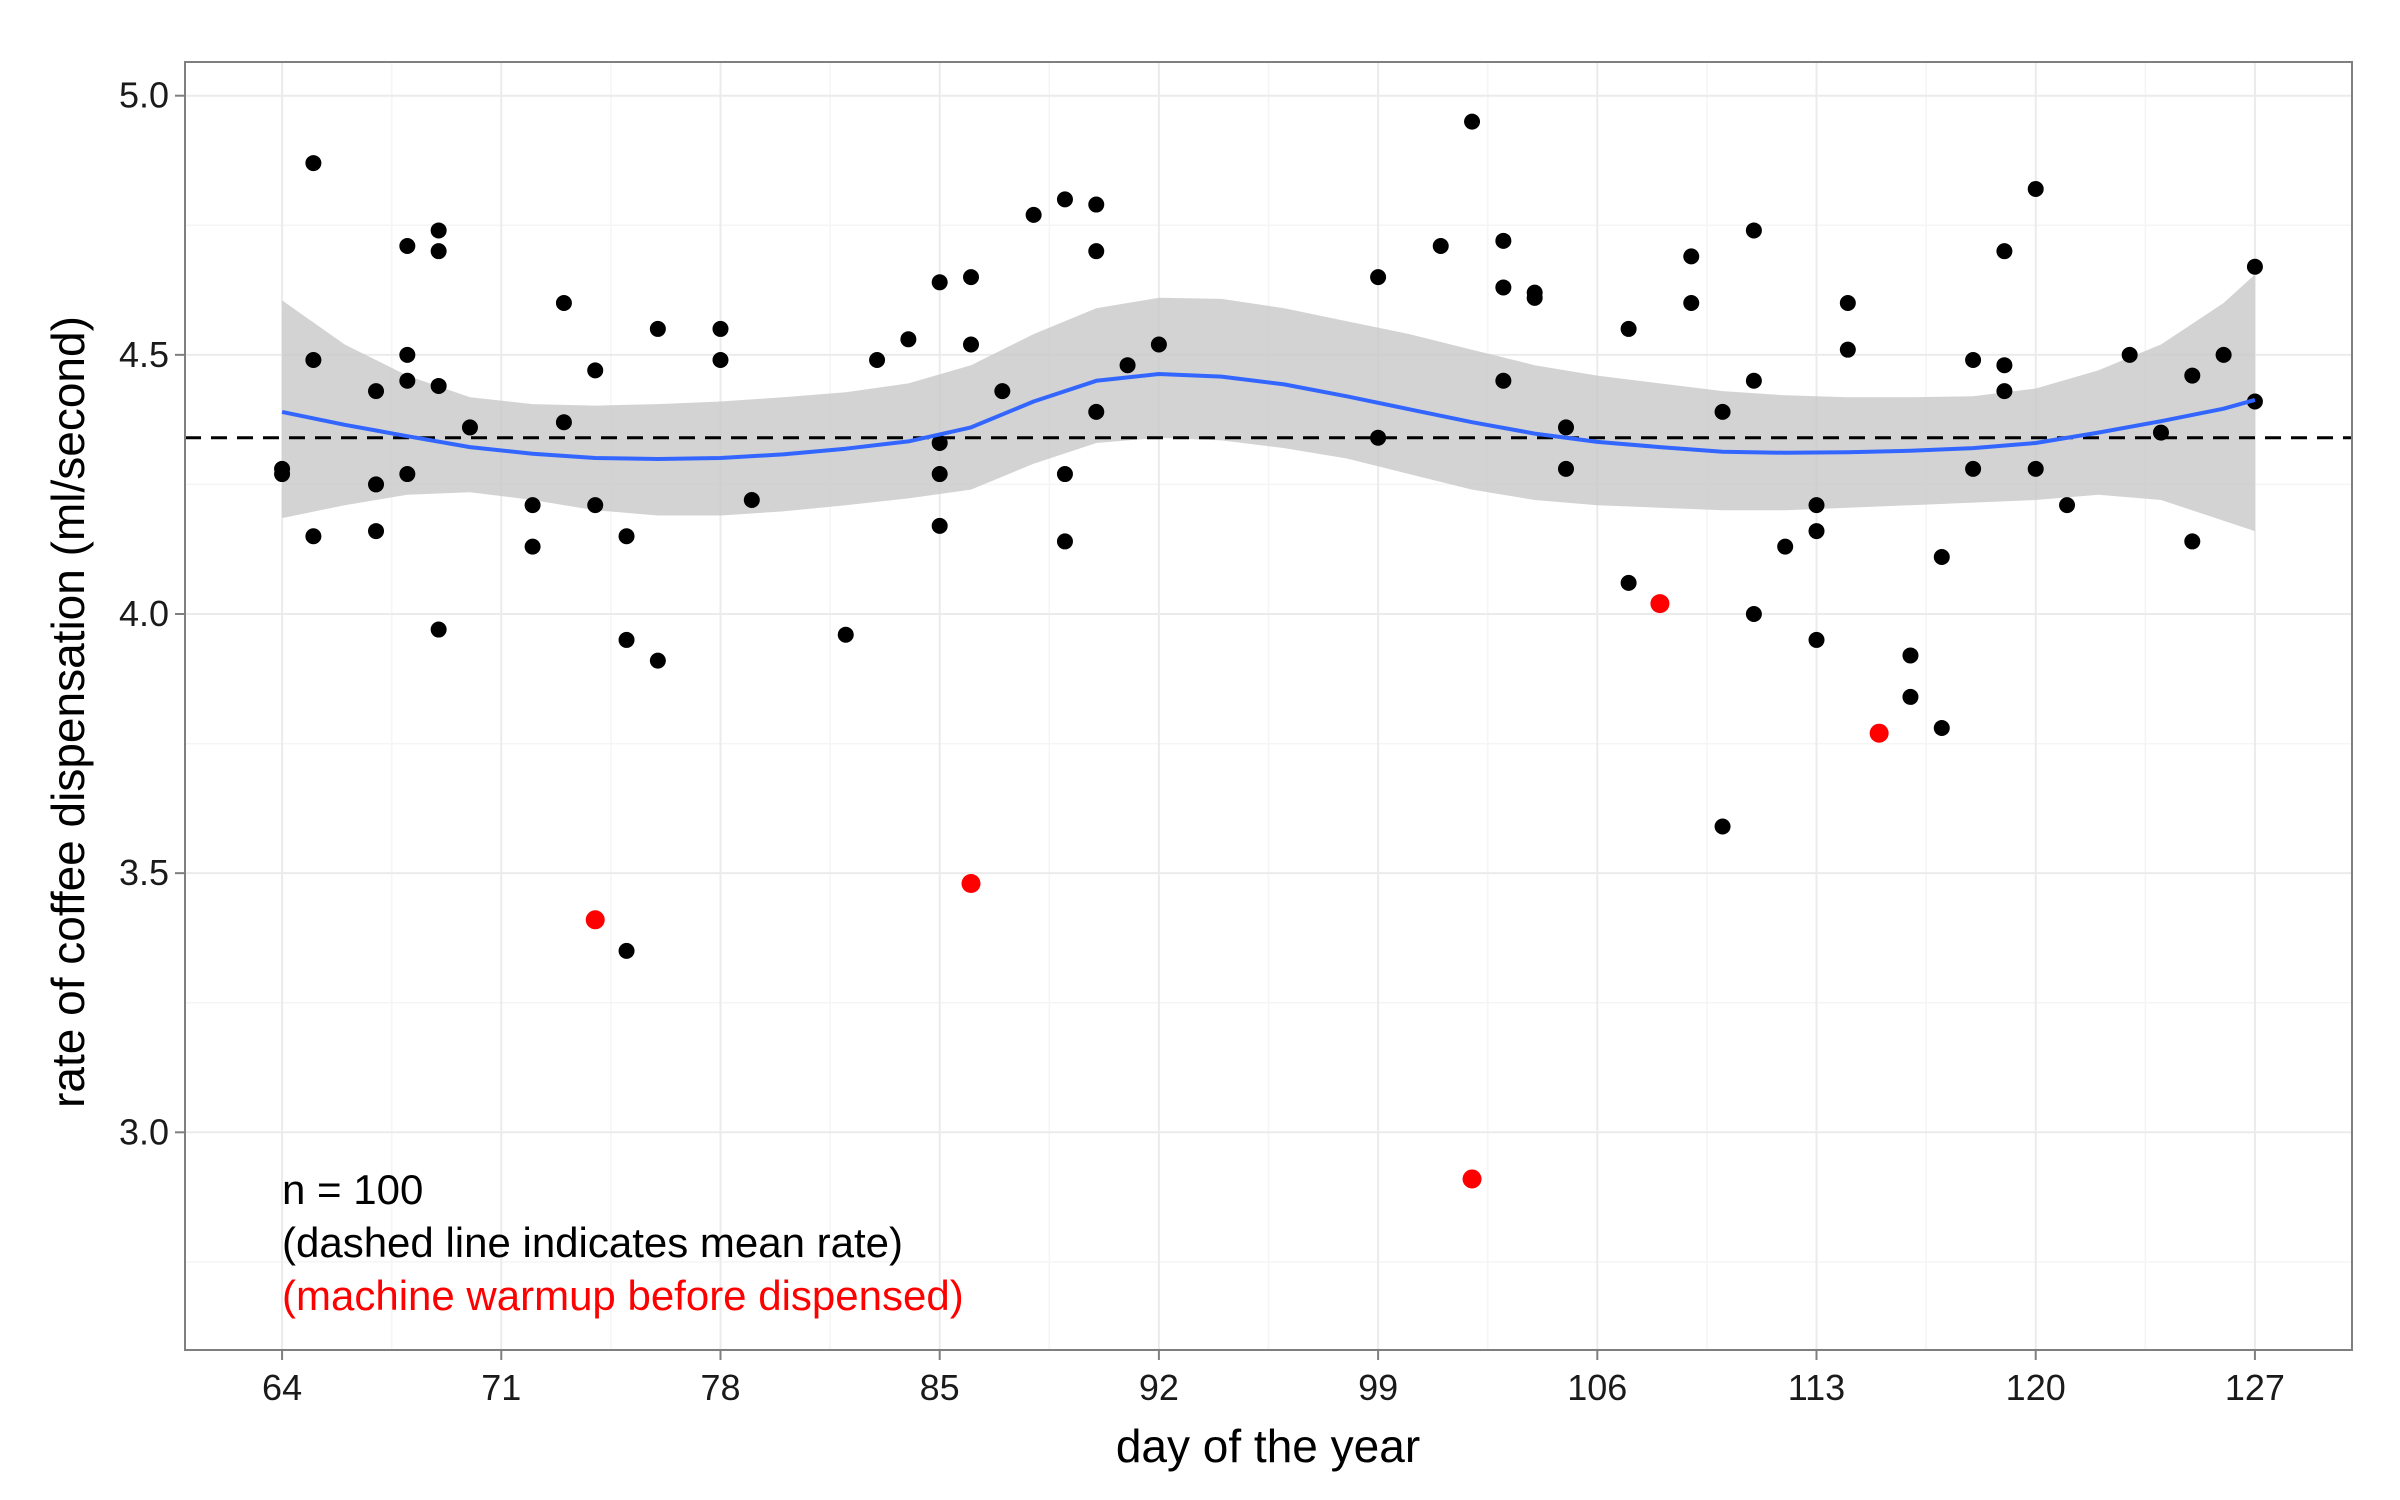 The height and width of the screenshot is (1500, 2400). I want to click on x-tick-label: 106, so click(1597, 1387).